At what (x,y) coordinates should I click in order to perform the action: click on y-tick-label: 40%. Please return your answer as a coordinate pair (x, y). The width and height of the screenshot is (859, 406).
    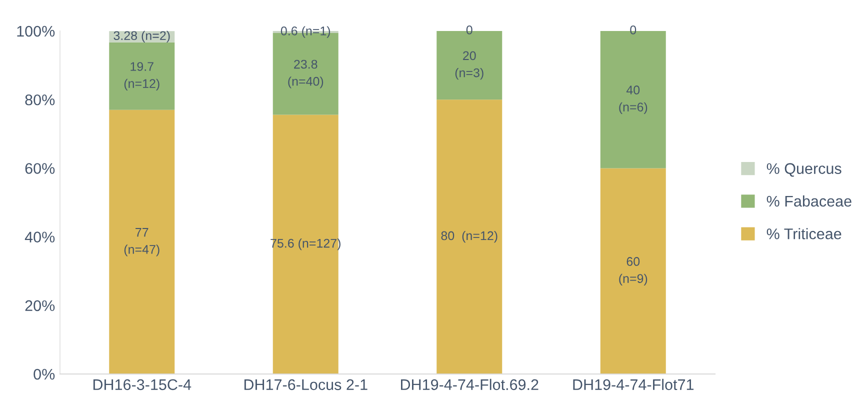
    Looking at the image, I should click on (39, 237).